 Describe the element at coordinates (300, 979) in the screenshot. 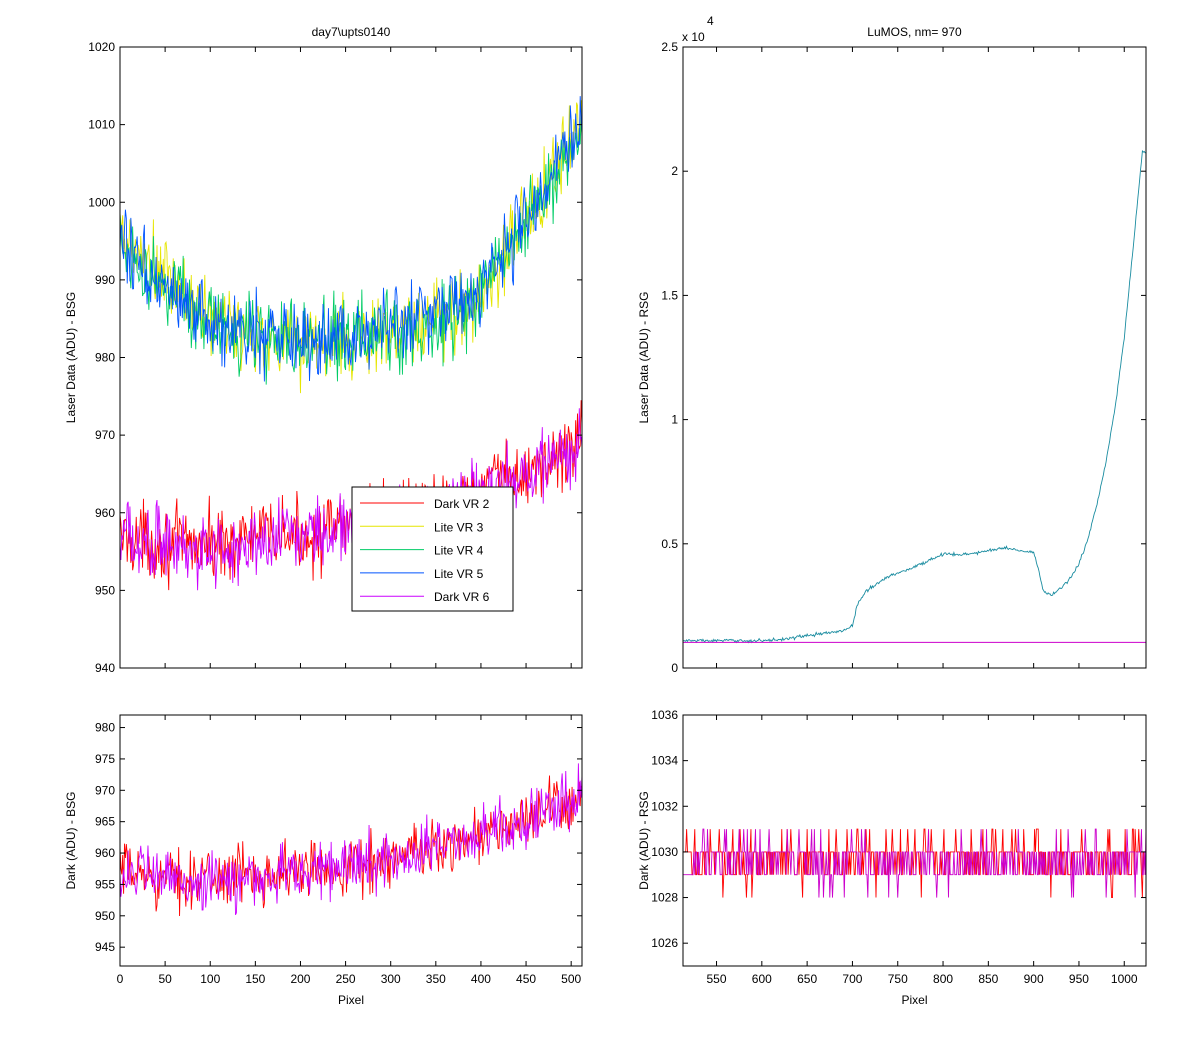

I see `x-tick-label: 200` at that location.